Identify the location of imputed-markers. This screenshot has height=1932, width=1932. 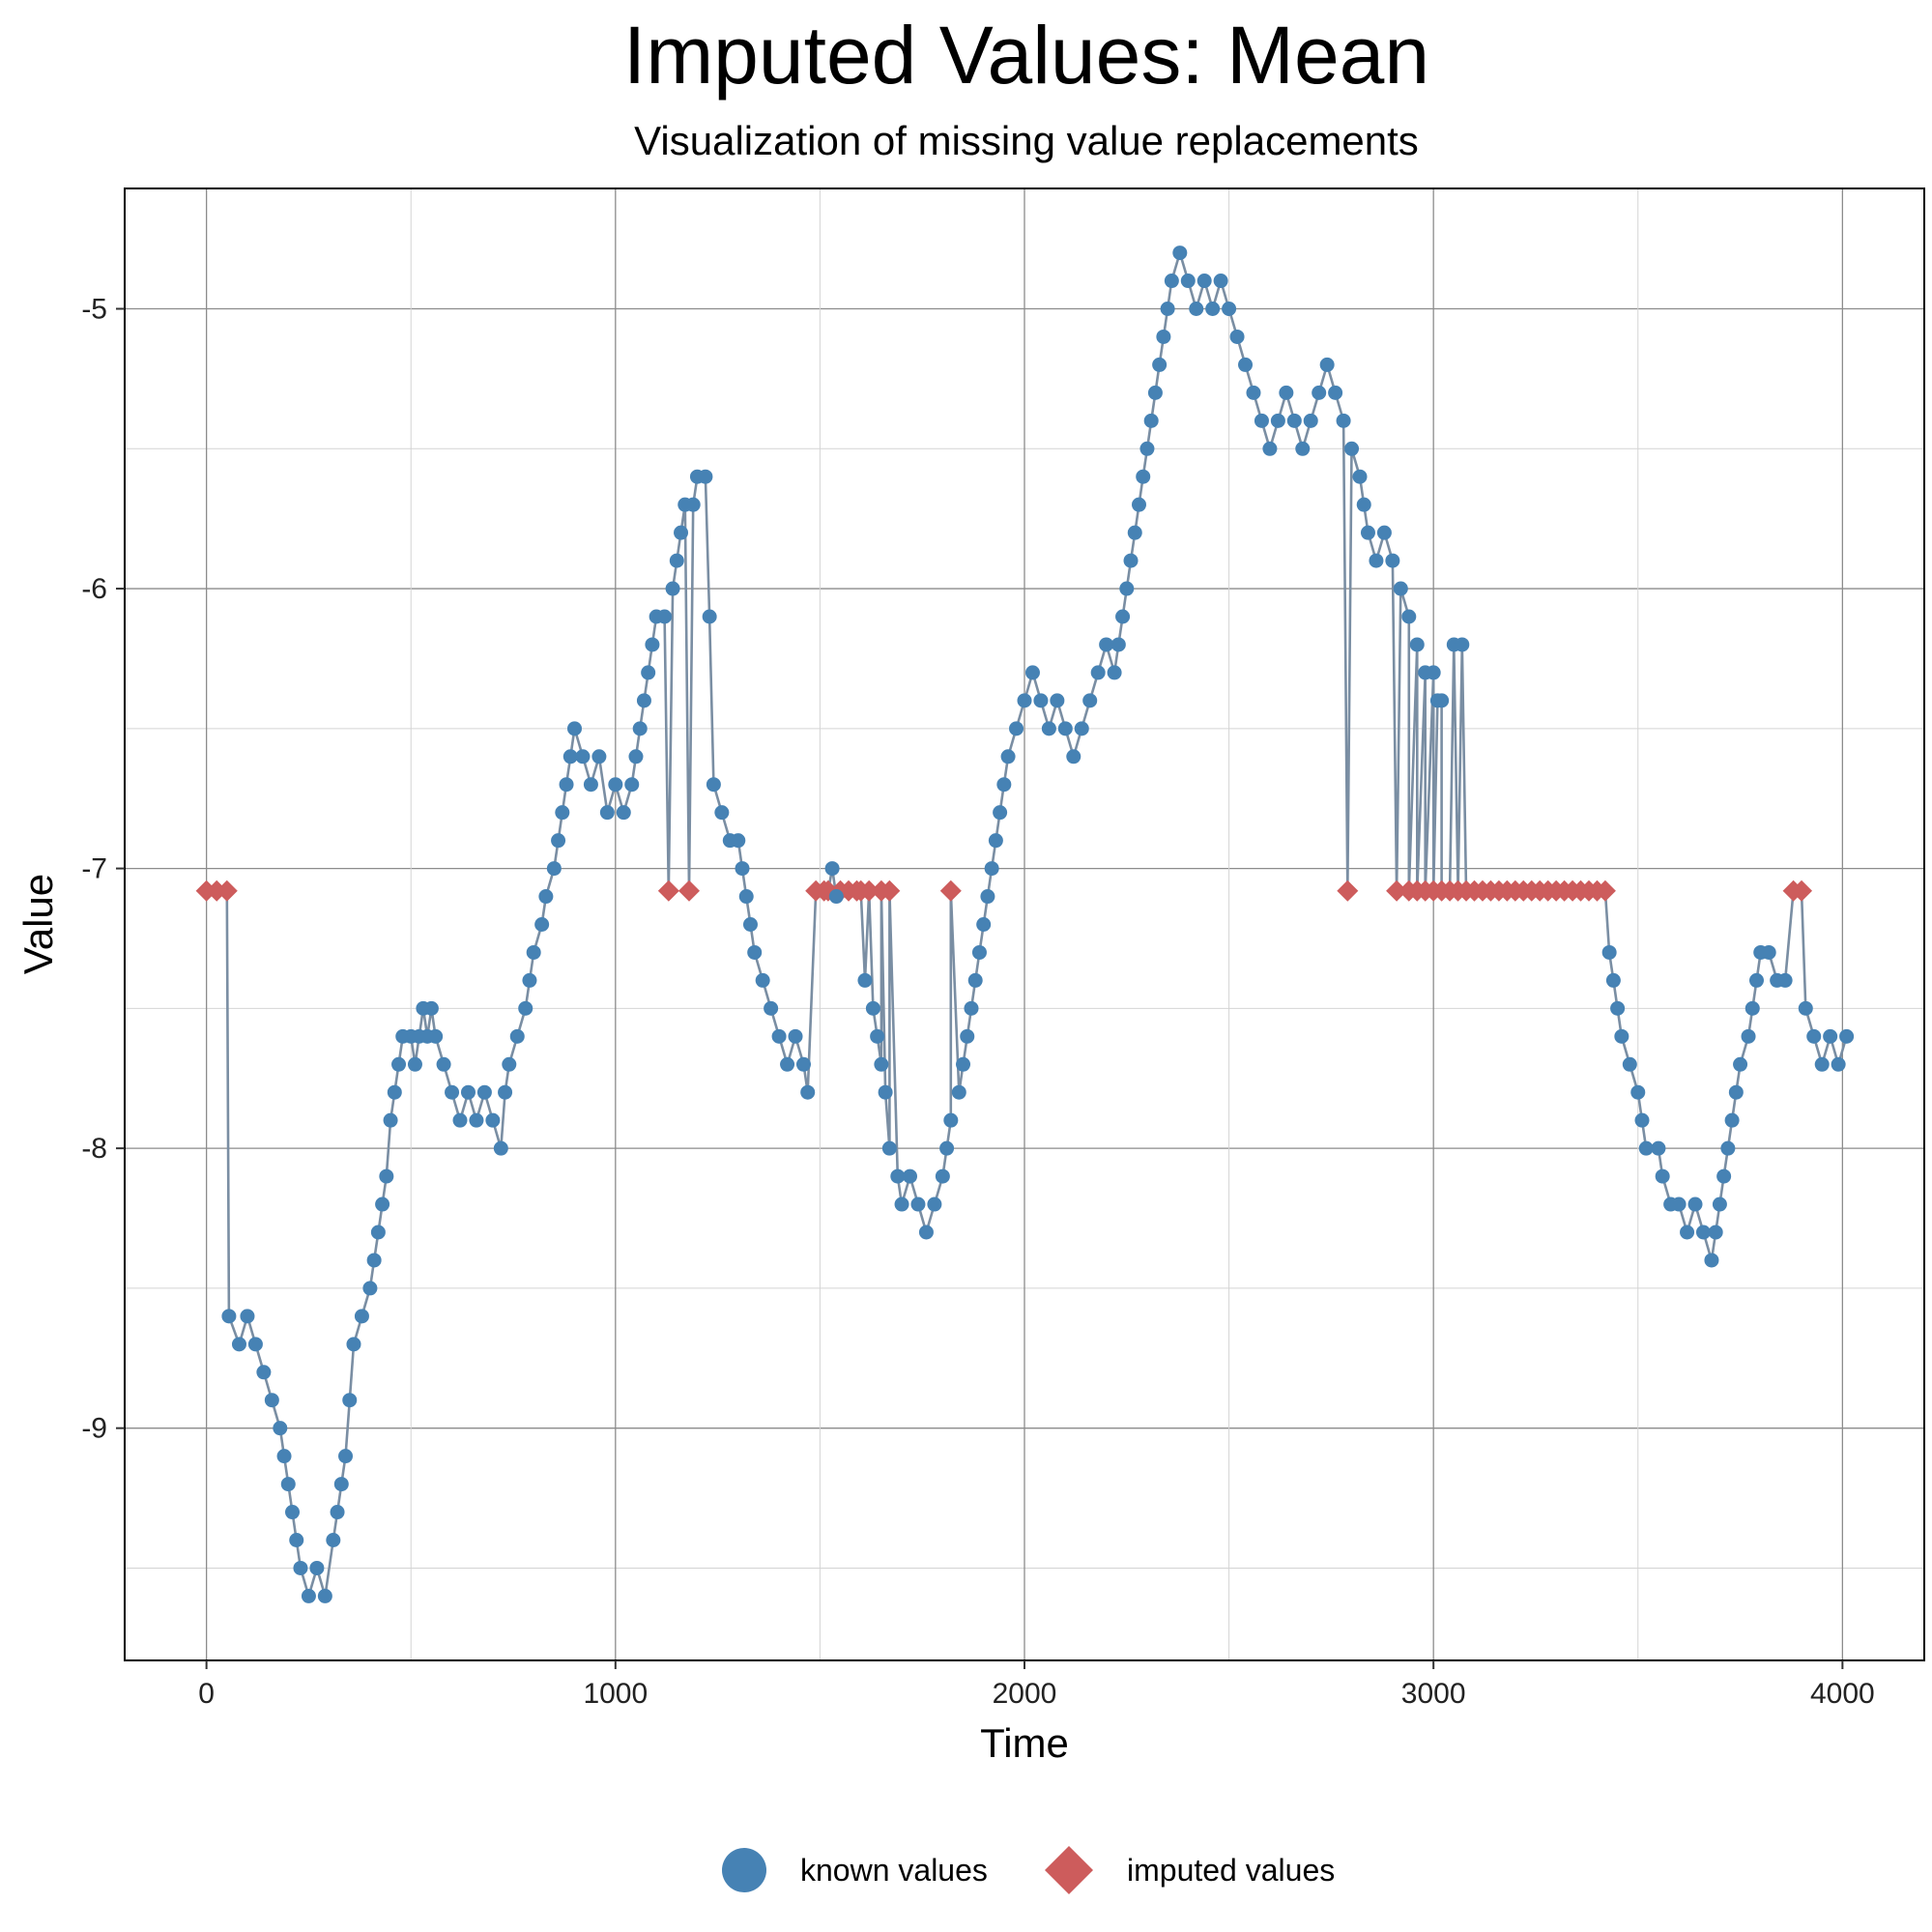
(1004, 890).